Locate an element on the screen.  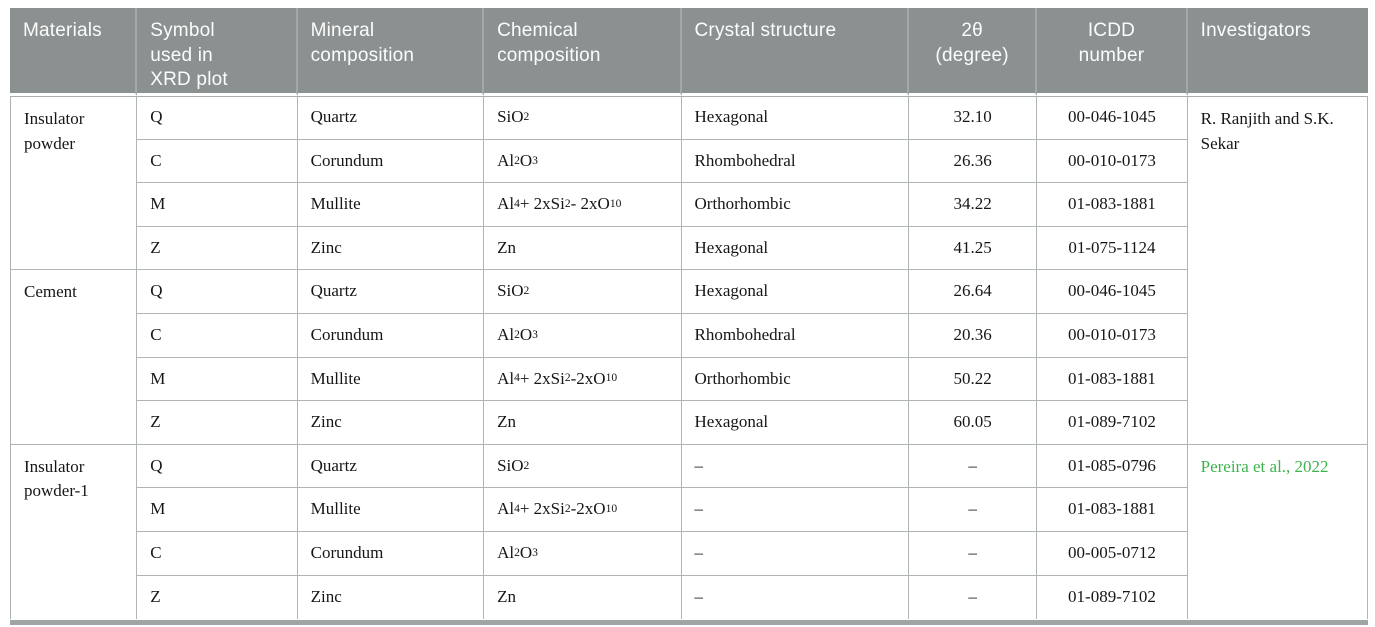
two-theta-cell: 20.36 is located at coordinates (973, 335).